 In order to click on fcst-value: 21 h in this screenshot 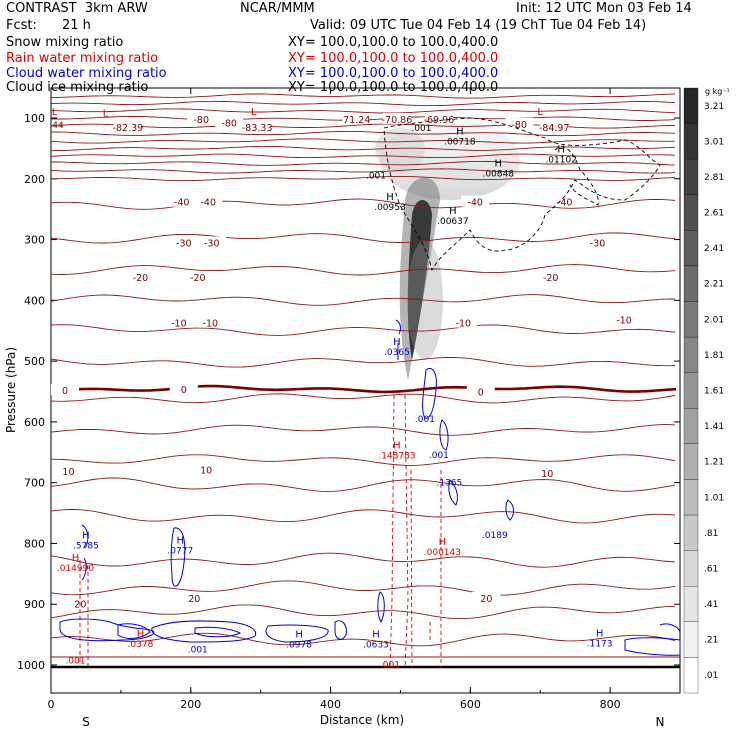, I will do `click(76, 25)`.